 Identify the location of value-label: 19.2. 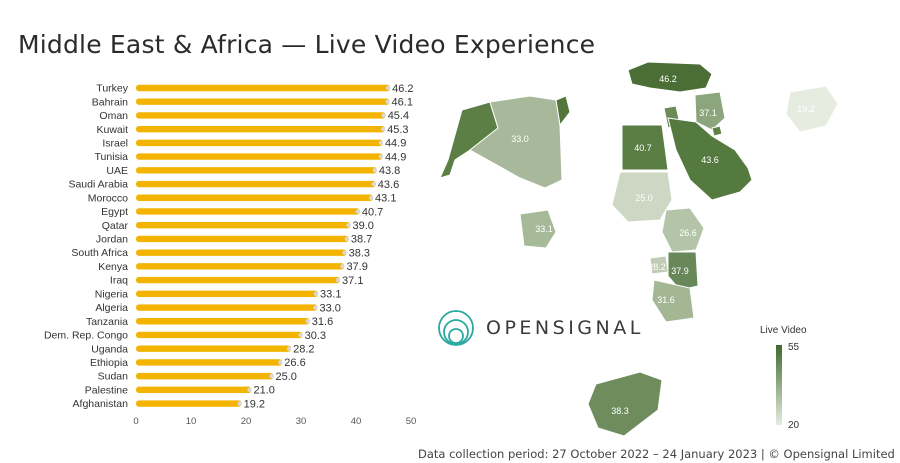
(254, 404).